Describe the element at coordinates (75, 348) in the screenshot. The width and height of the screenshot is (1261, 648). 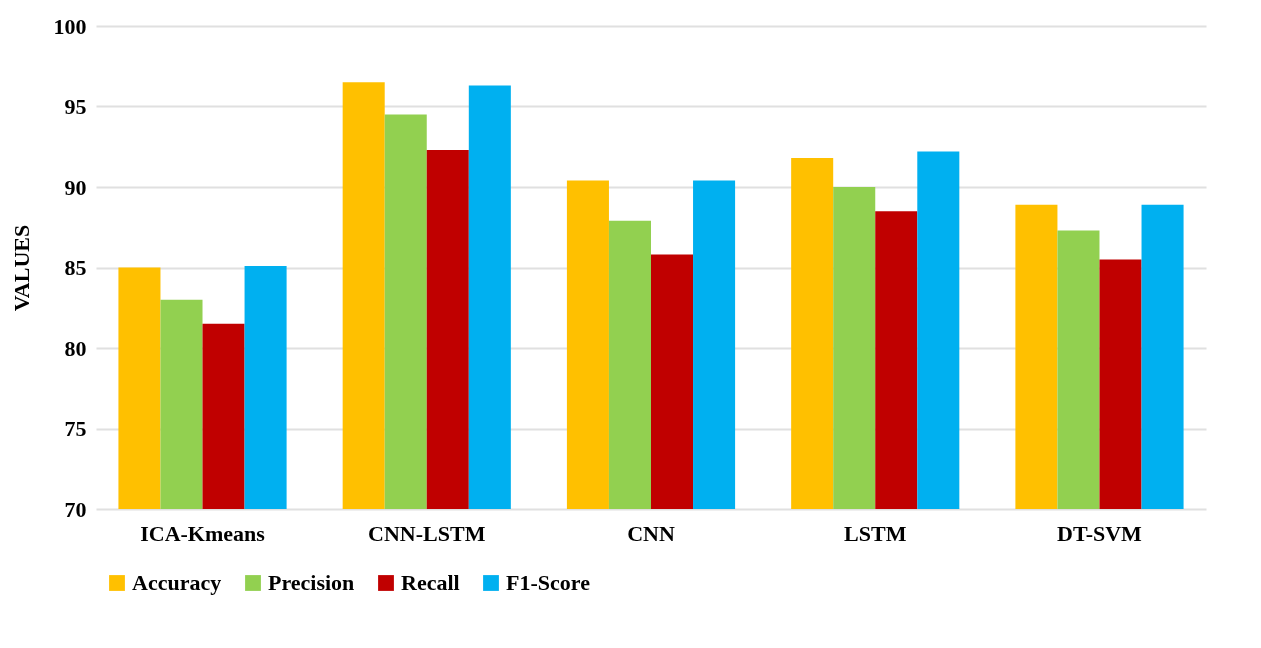
I see `y-tick-label: 80` at that location.